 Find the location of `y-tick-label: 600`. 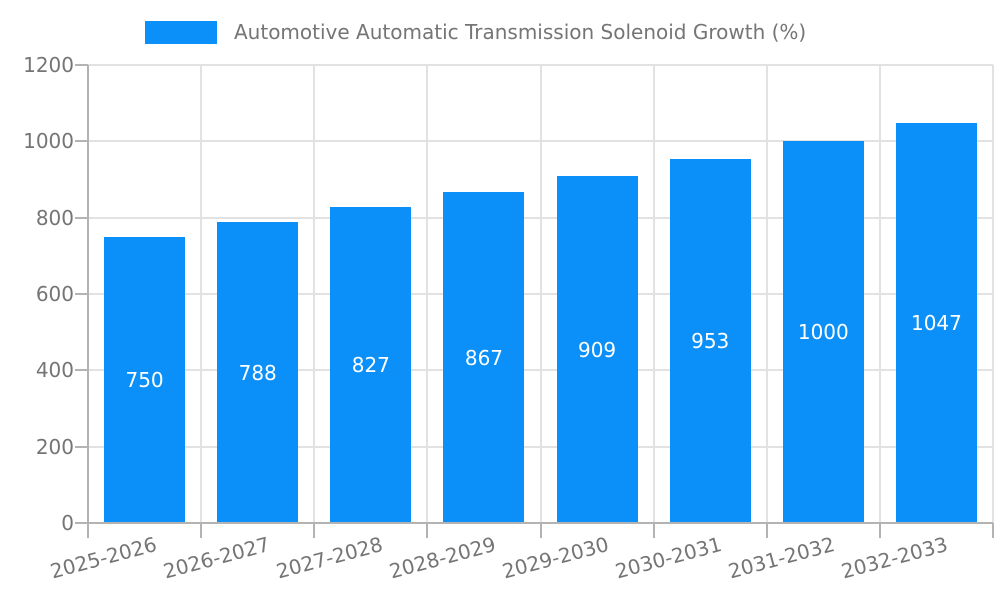

y-tick-label: 600 is located at coordinates (54, 294).